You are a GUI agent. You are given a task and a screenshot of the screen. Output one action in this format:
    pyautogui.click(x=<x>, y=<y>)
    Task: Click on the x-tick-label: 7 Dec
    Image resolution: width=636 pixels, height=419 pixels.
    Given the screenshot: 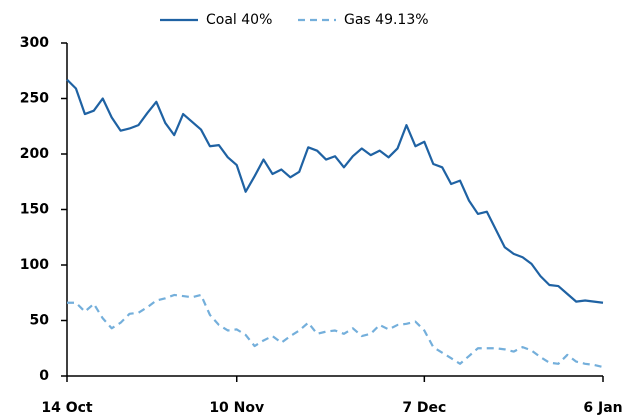 What is the action you would take?
    pyautogui.click(x=424, y=408)
    